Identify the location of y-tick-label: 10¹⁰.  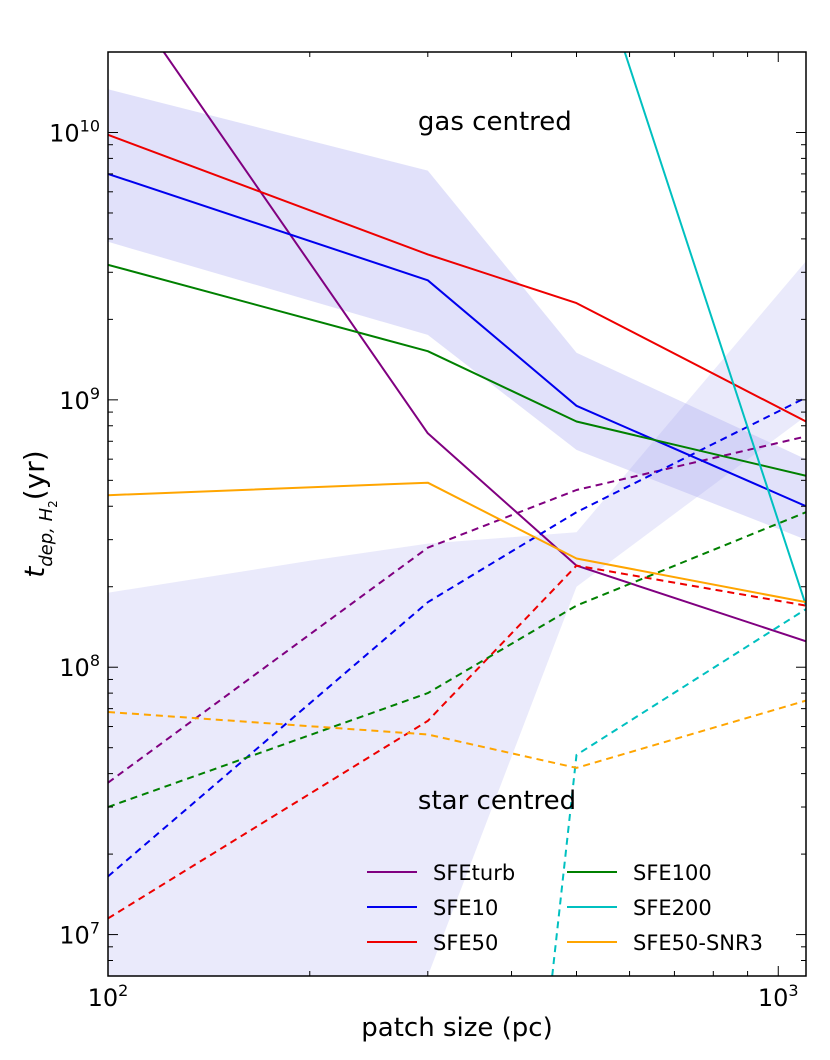
(74, 131).